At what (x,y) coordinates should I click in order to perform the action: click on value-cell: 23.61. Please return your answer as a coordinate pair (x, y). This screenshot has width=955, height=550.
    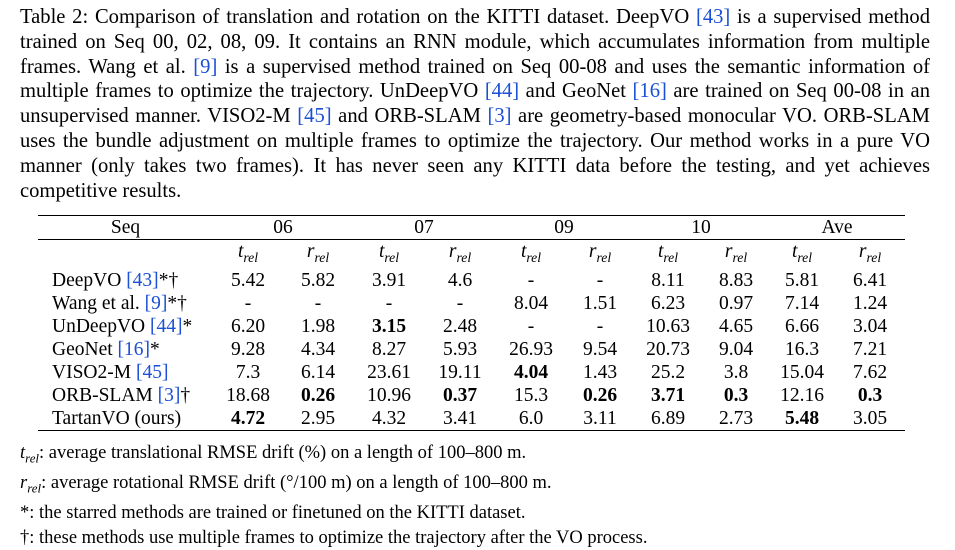
    Looking at the image, I should click on (389, 372).